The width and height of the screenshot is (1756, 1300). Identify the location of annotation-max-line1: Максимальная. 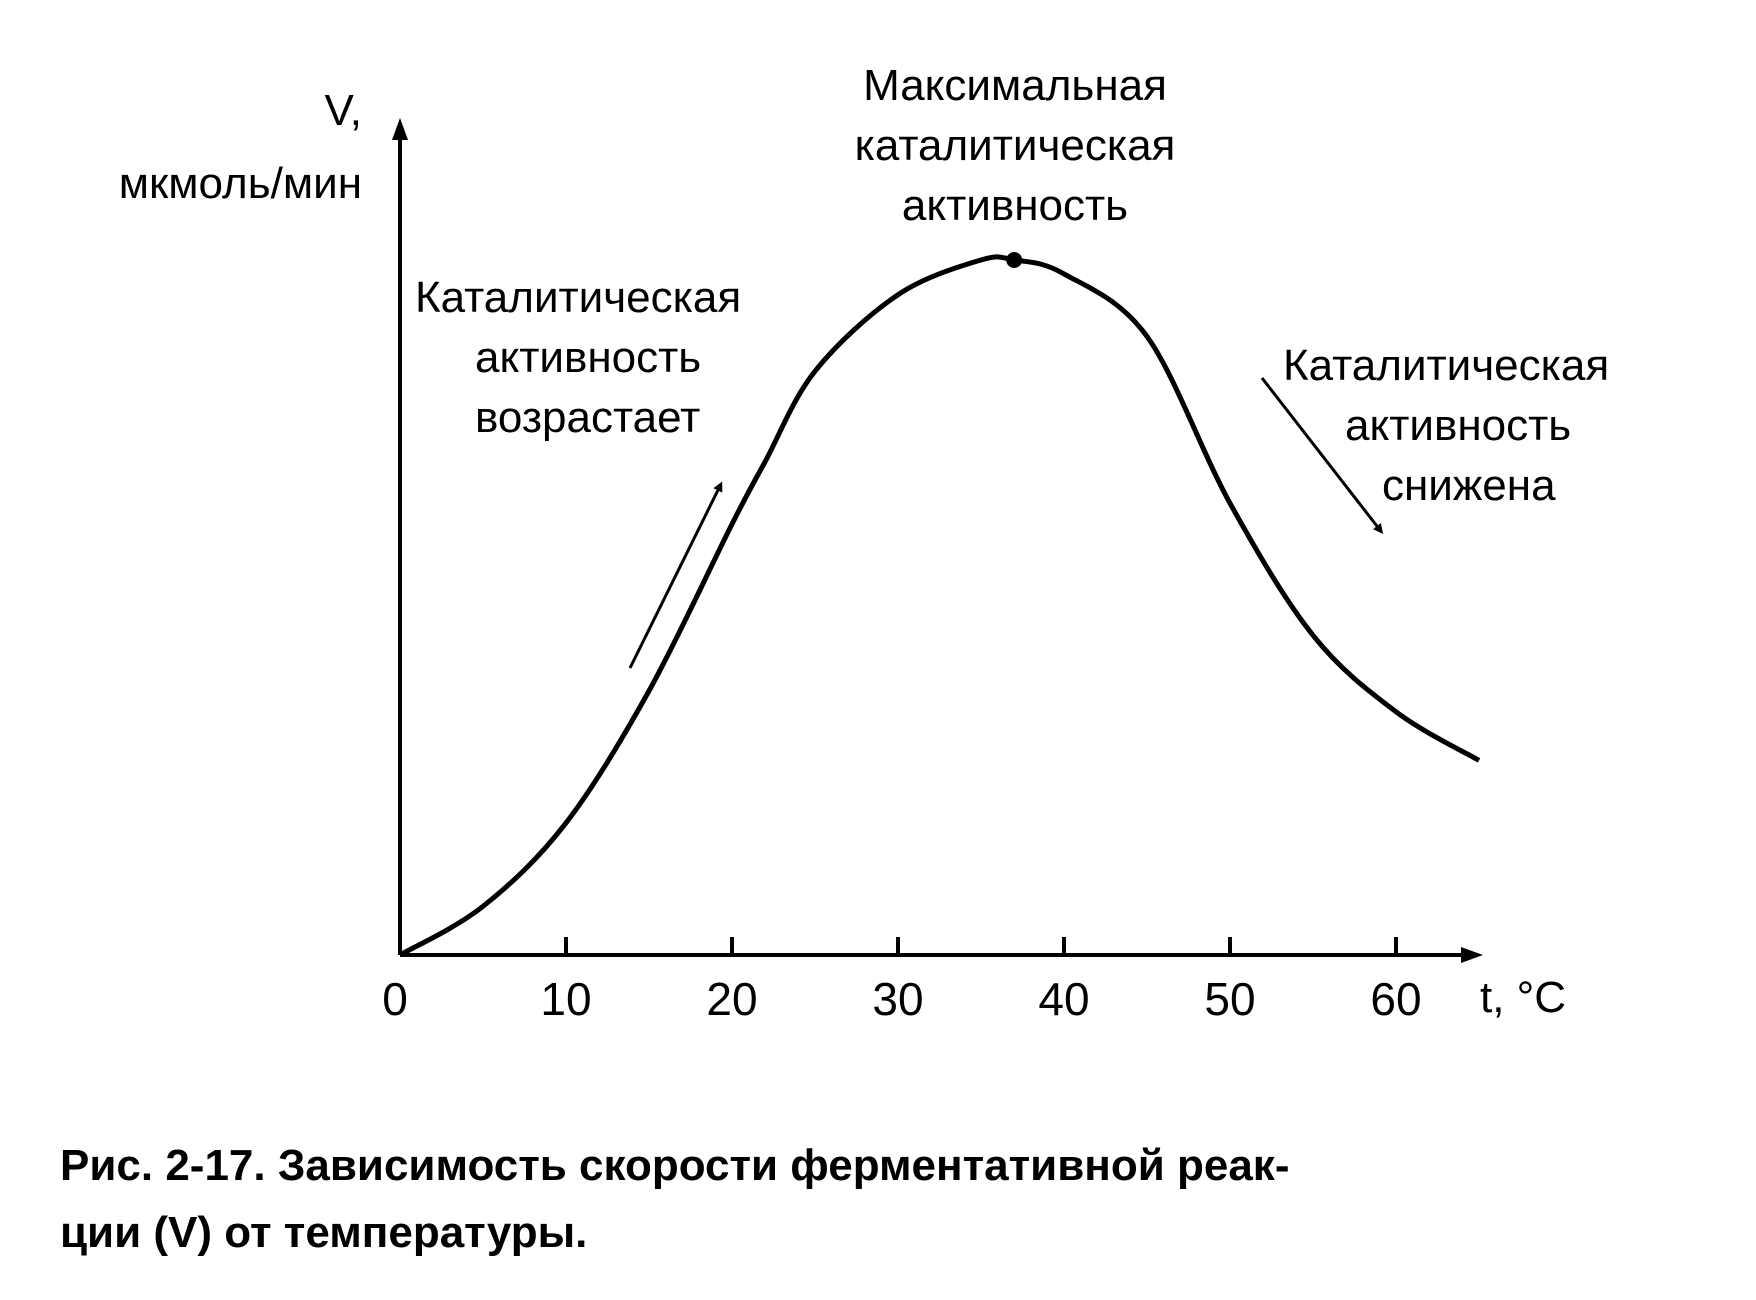
(1015, 85).